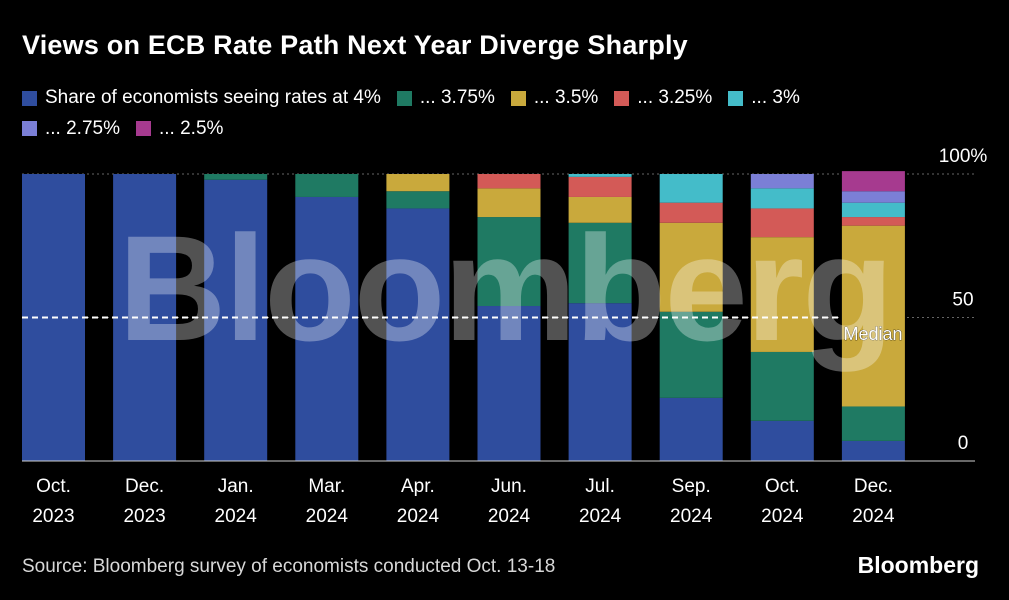  What do you see at coordinates (775, 97) in the screenshot?
I see `legend-label: ... 3%` at bounding box center [775, 97].